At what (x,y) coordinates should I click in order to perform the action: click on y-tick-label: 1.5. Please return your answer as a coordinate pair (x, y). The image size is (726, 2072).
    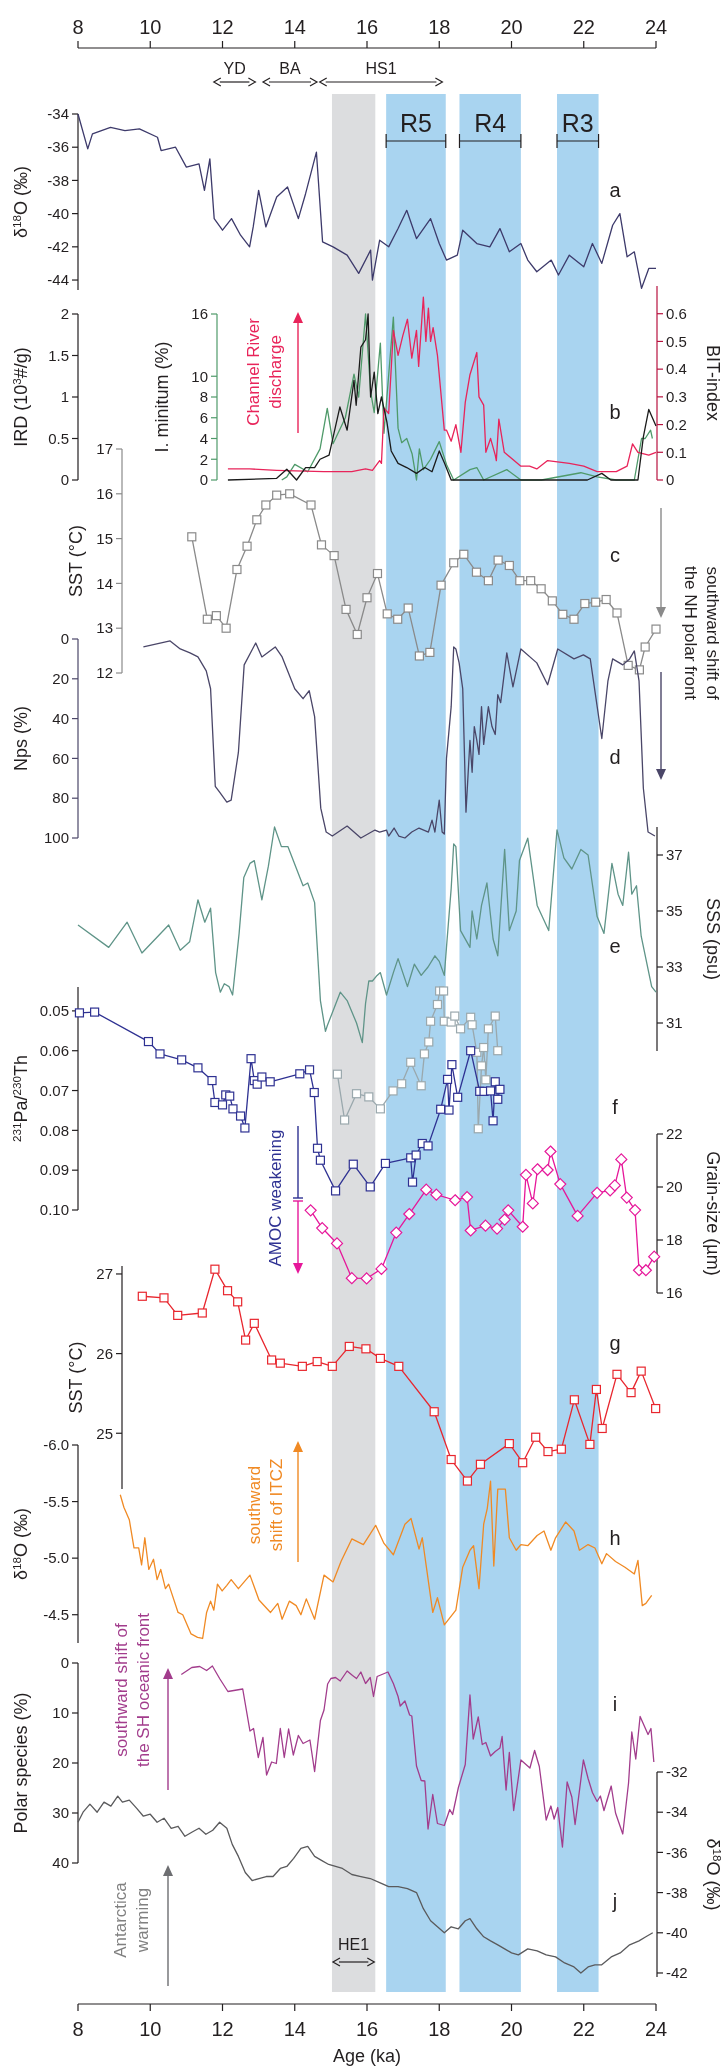
    Looking at the image, I should click on (58, 355).